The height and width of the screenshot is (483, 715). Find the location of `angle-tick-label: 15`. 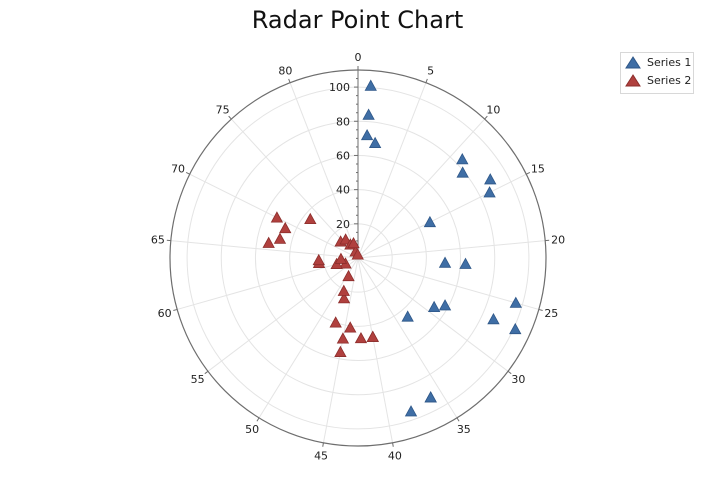

angle-tick-label: 15 is located at coordinates (538, 168).